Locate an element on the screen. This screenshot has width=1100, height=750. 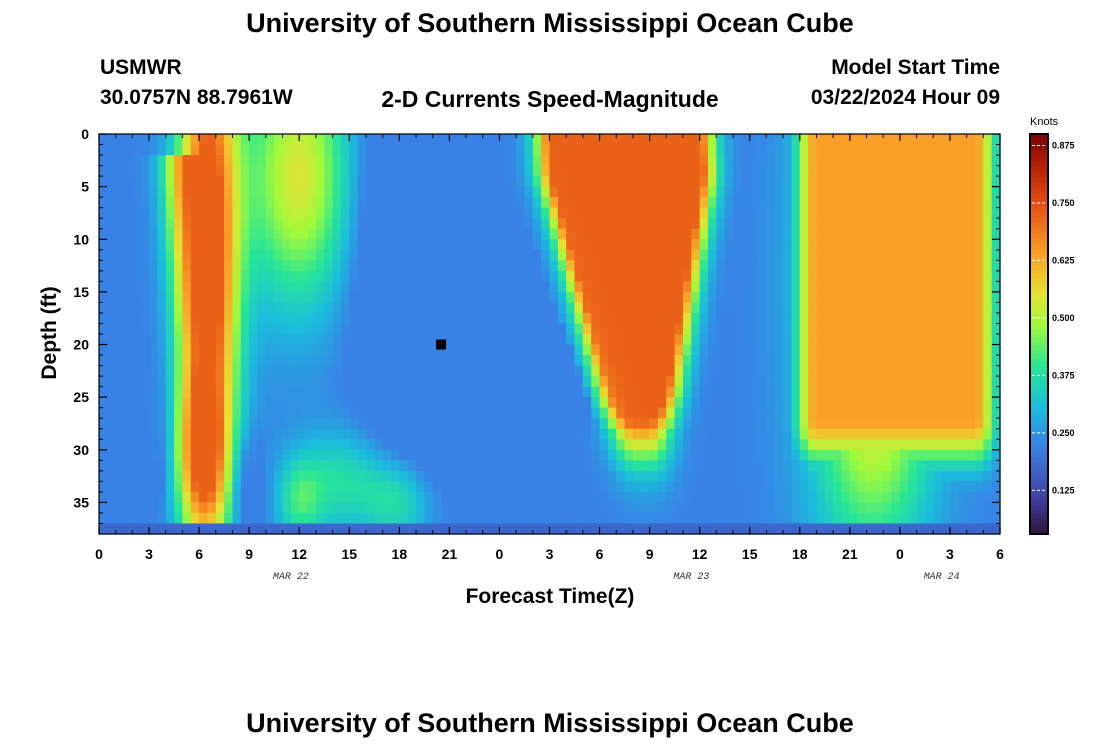
x-tick-label: 9 is located at coordinates (650, 554).